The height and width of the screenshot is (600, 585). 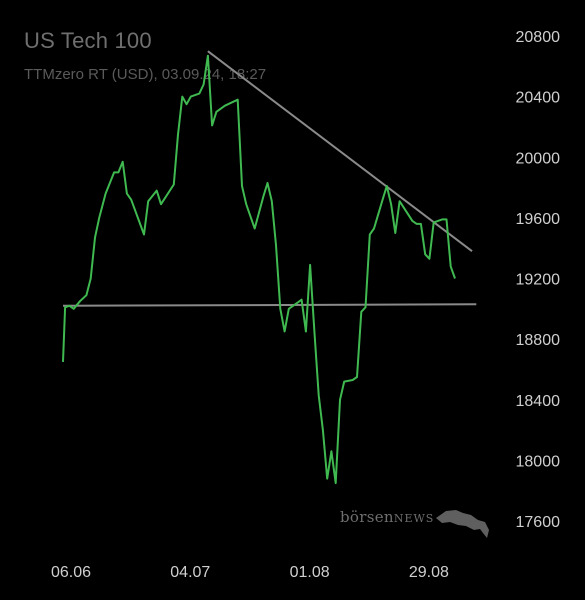 I want to click on watermark-text: börsenNEWS, so click(x=387, y=517).